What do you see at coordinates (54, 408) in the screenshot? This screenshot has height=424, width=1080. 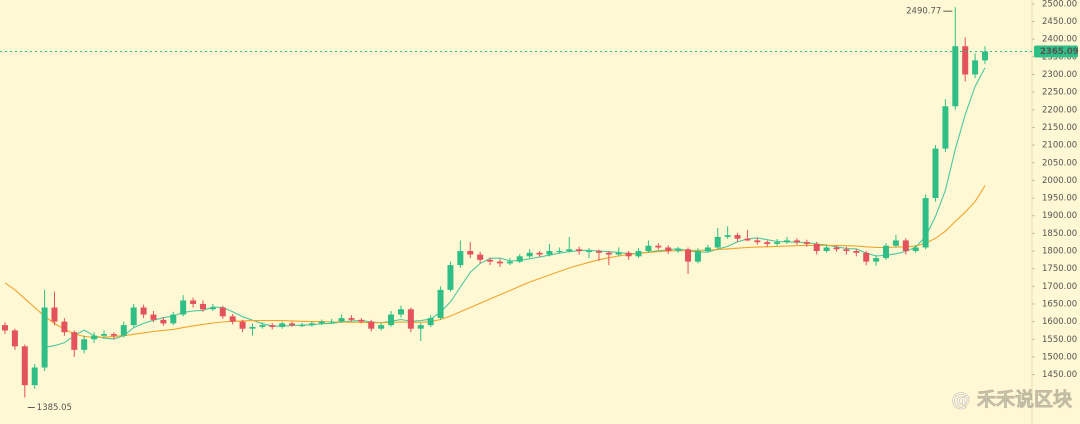 I see `low-marker-label: 1385.05` at bounding box center [54, 408].